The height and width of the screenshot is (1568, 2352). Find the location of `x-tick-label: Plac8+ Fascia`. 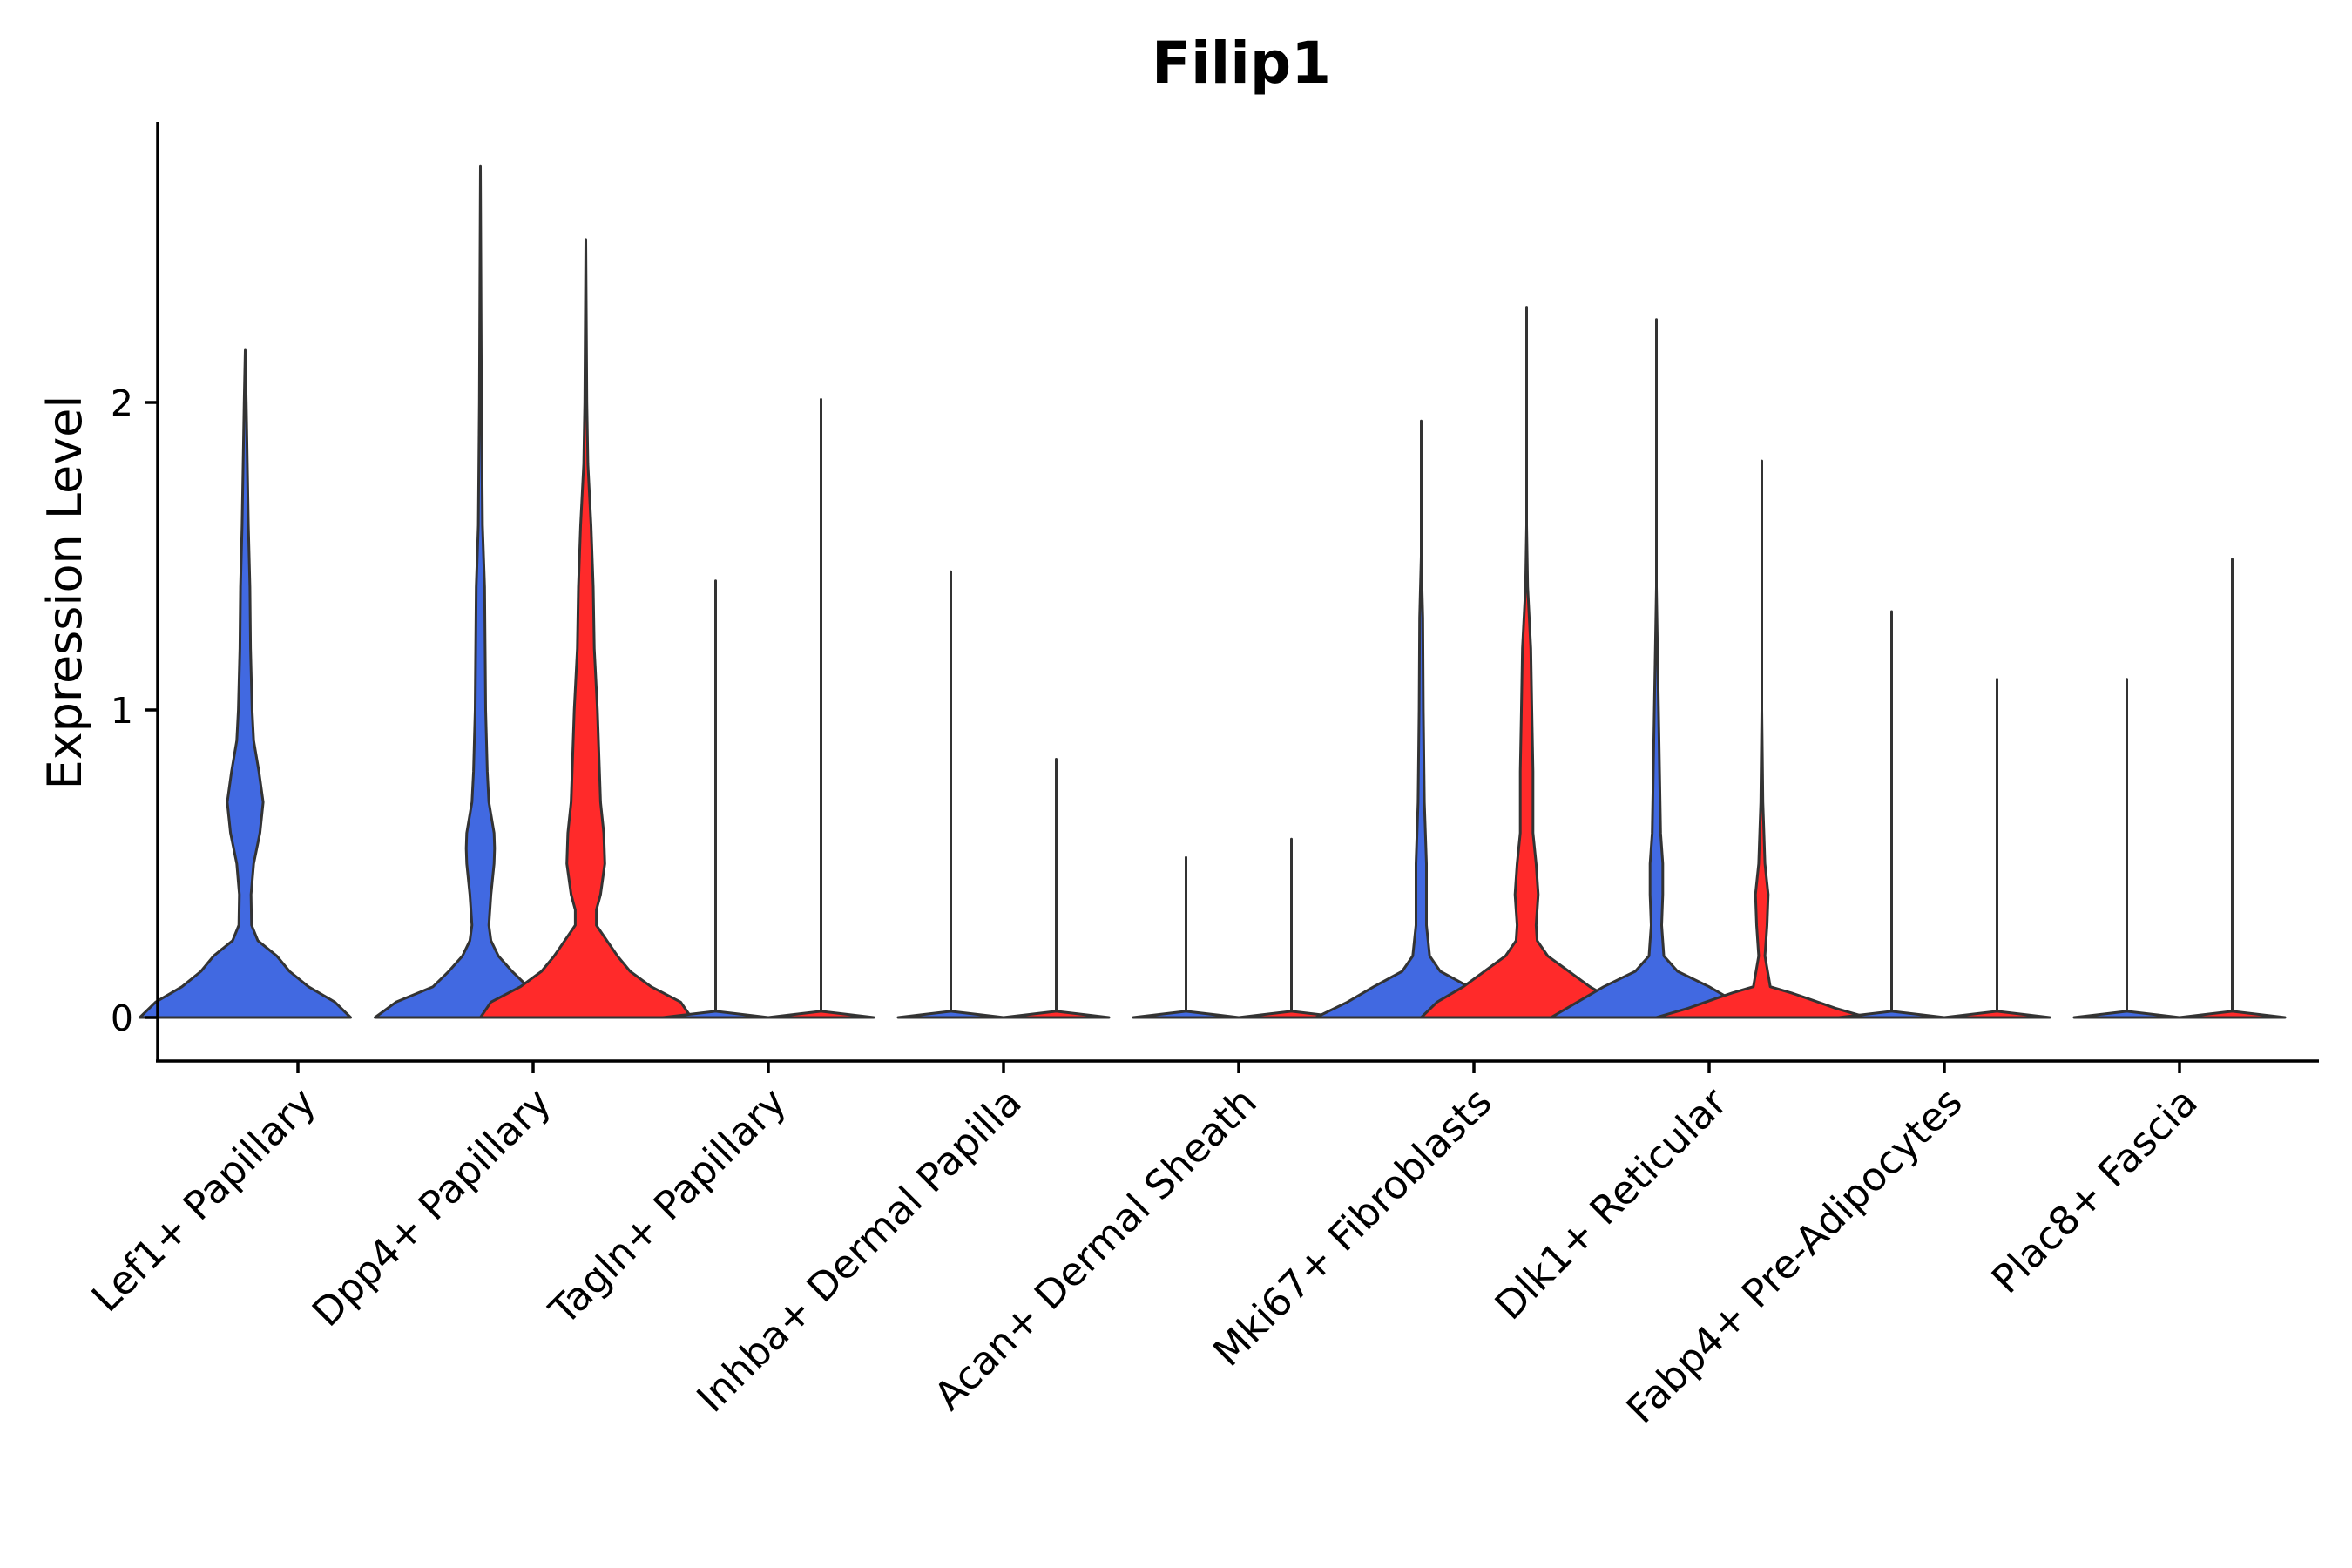

x-tick-label: Plac8+ Fascia is located at coordinates (2095, 1190).